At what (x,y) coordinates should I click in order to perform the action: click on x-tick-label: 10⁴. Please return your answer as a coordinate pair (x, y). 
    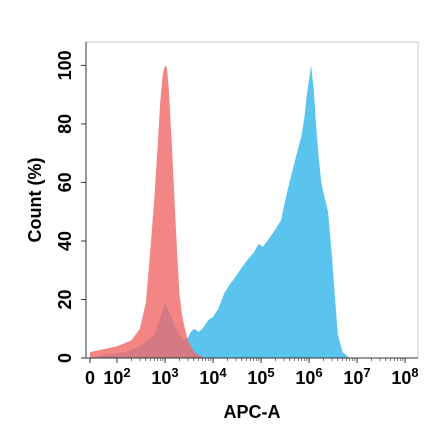
    Looking at the image, I should click on (213, 376).